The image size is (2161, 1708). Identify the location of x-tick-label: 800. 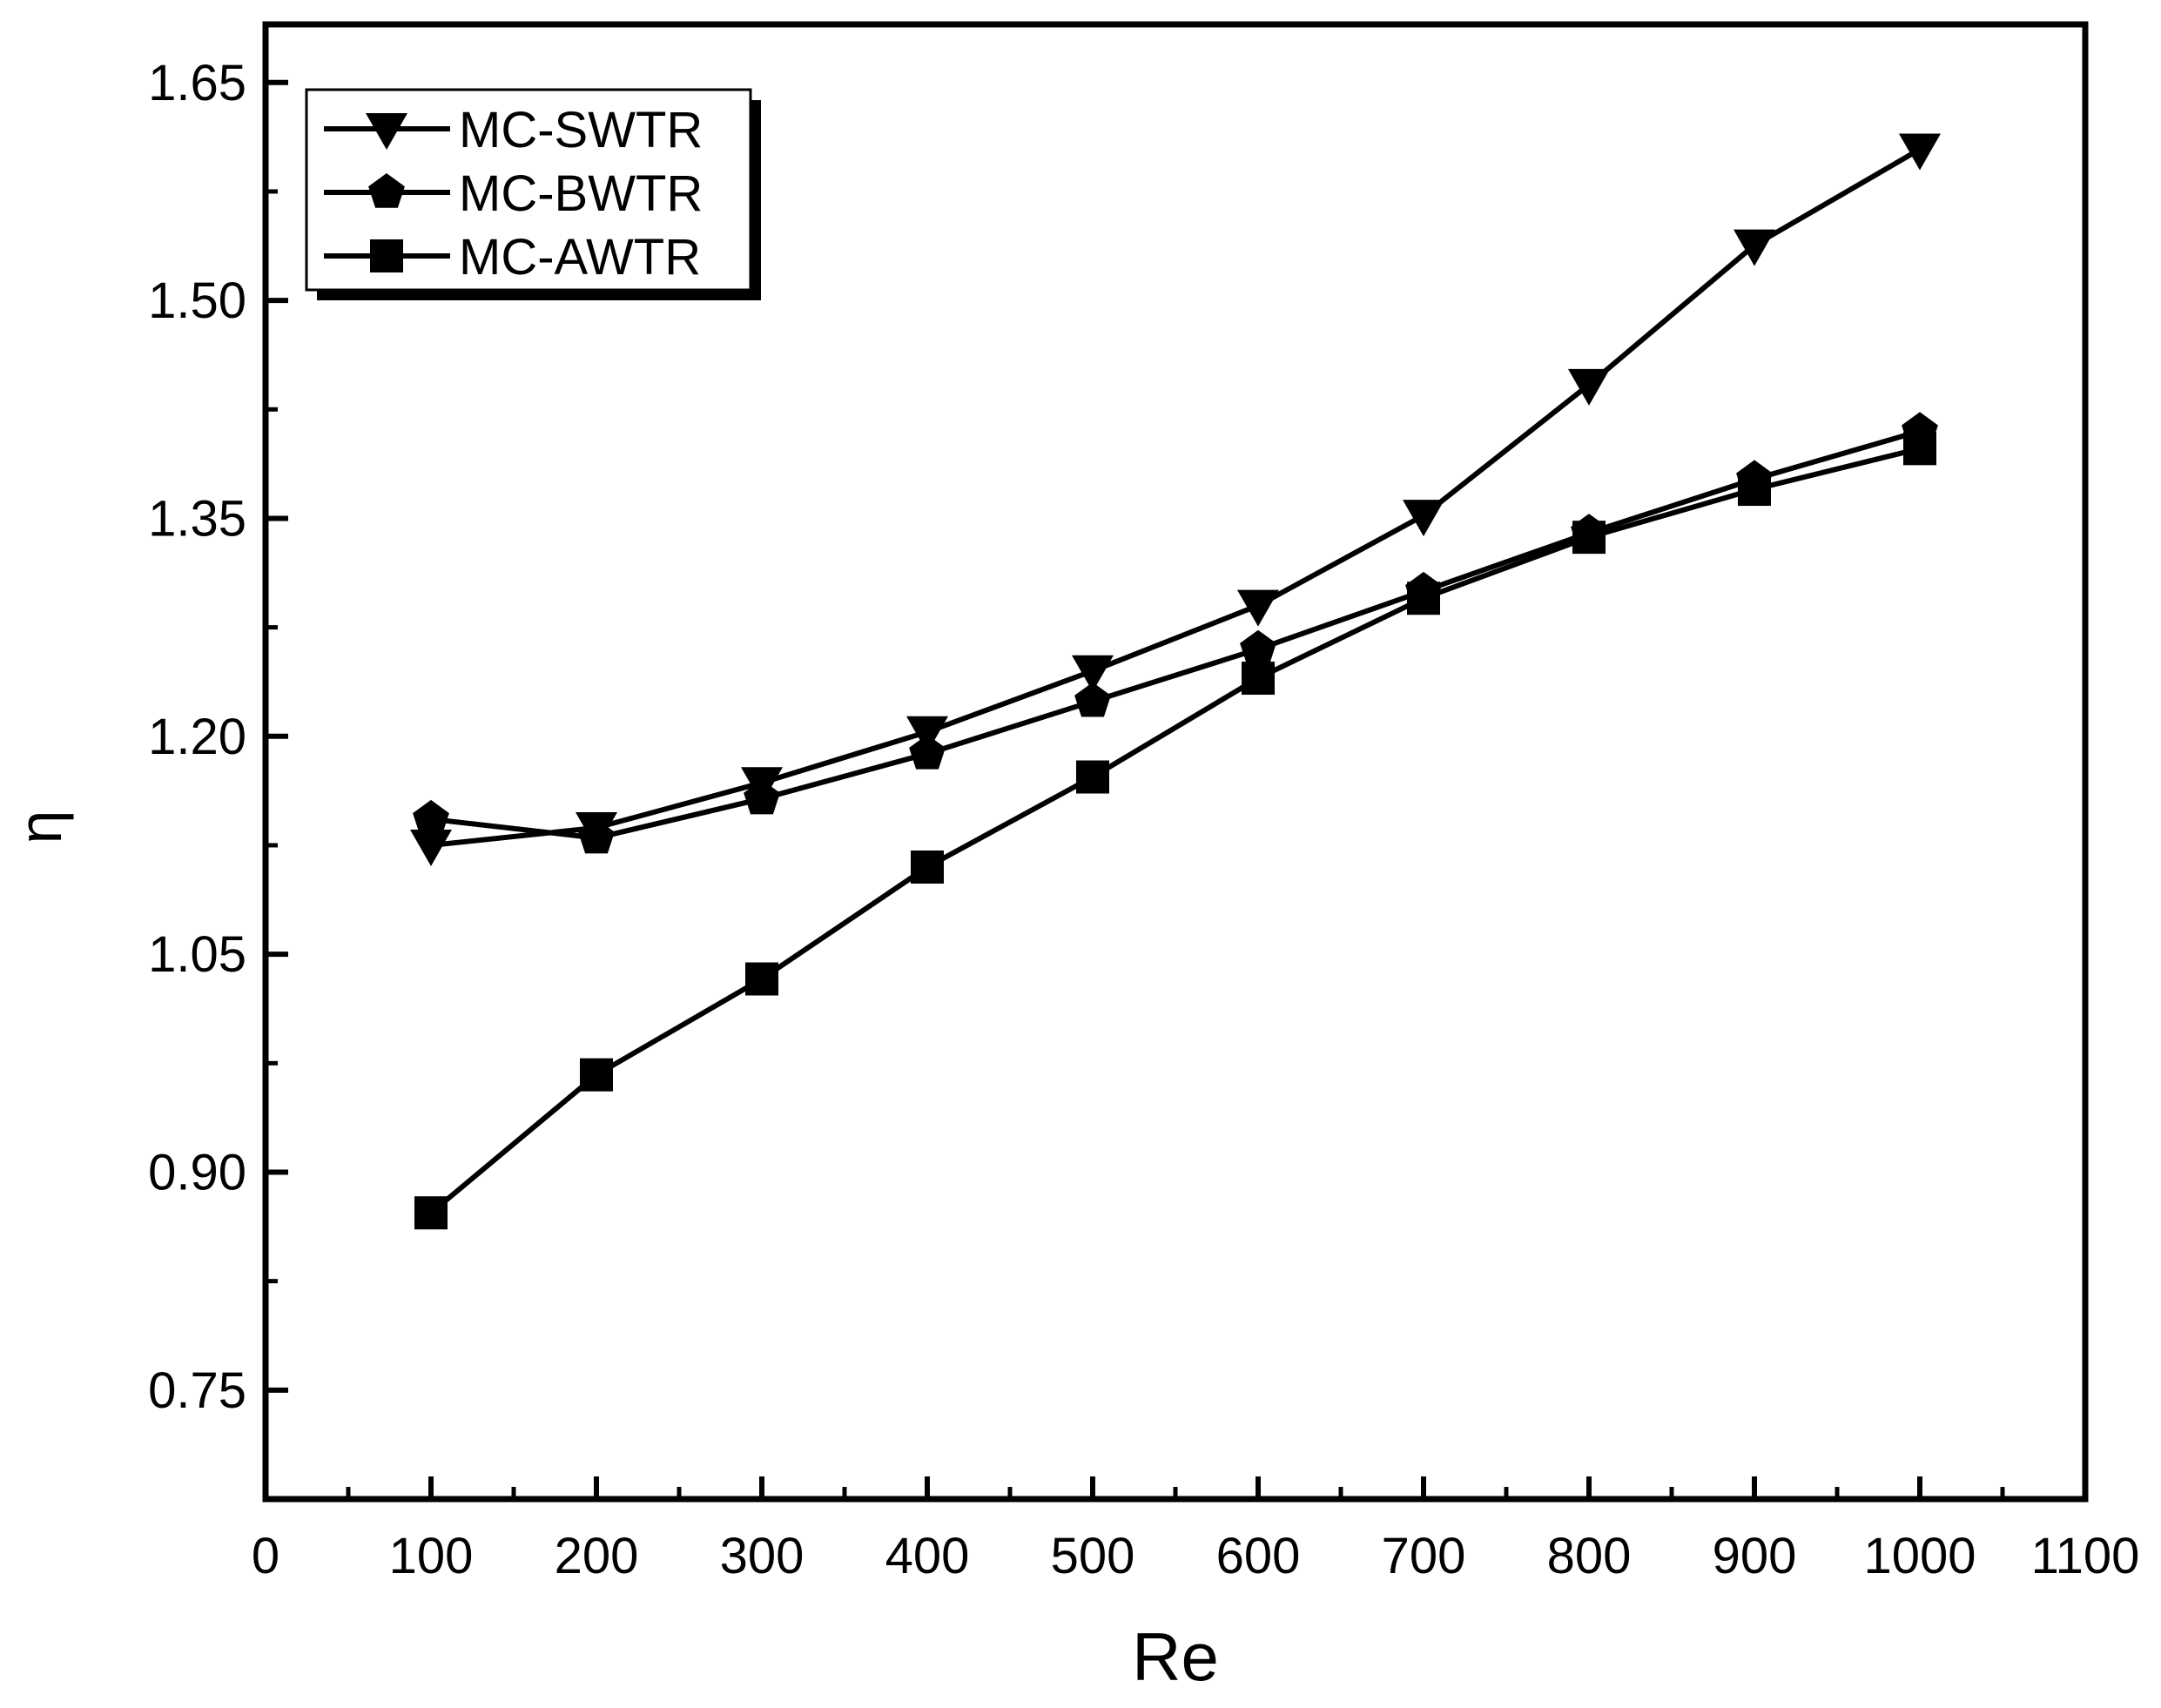
(1590, 1556).